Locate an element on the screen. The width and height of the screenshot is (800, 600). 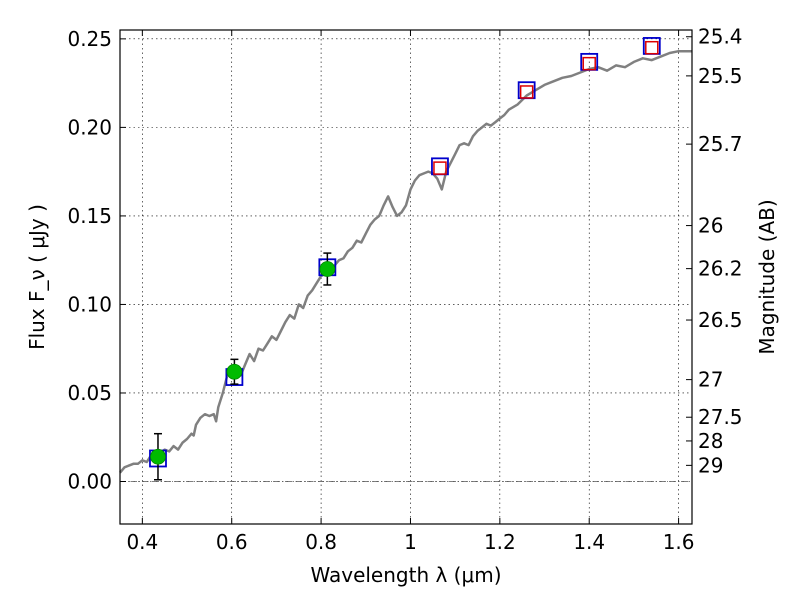
x-tick-label: 1 is located at coordinates (410, 542).